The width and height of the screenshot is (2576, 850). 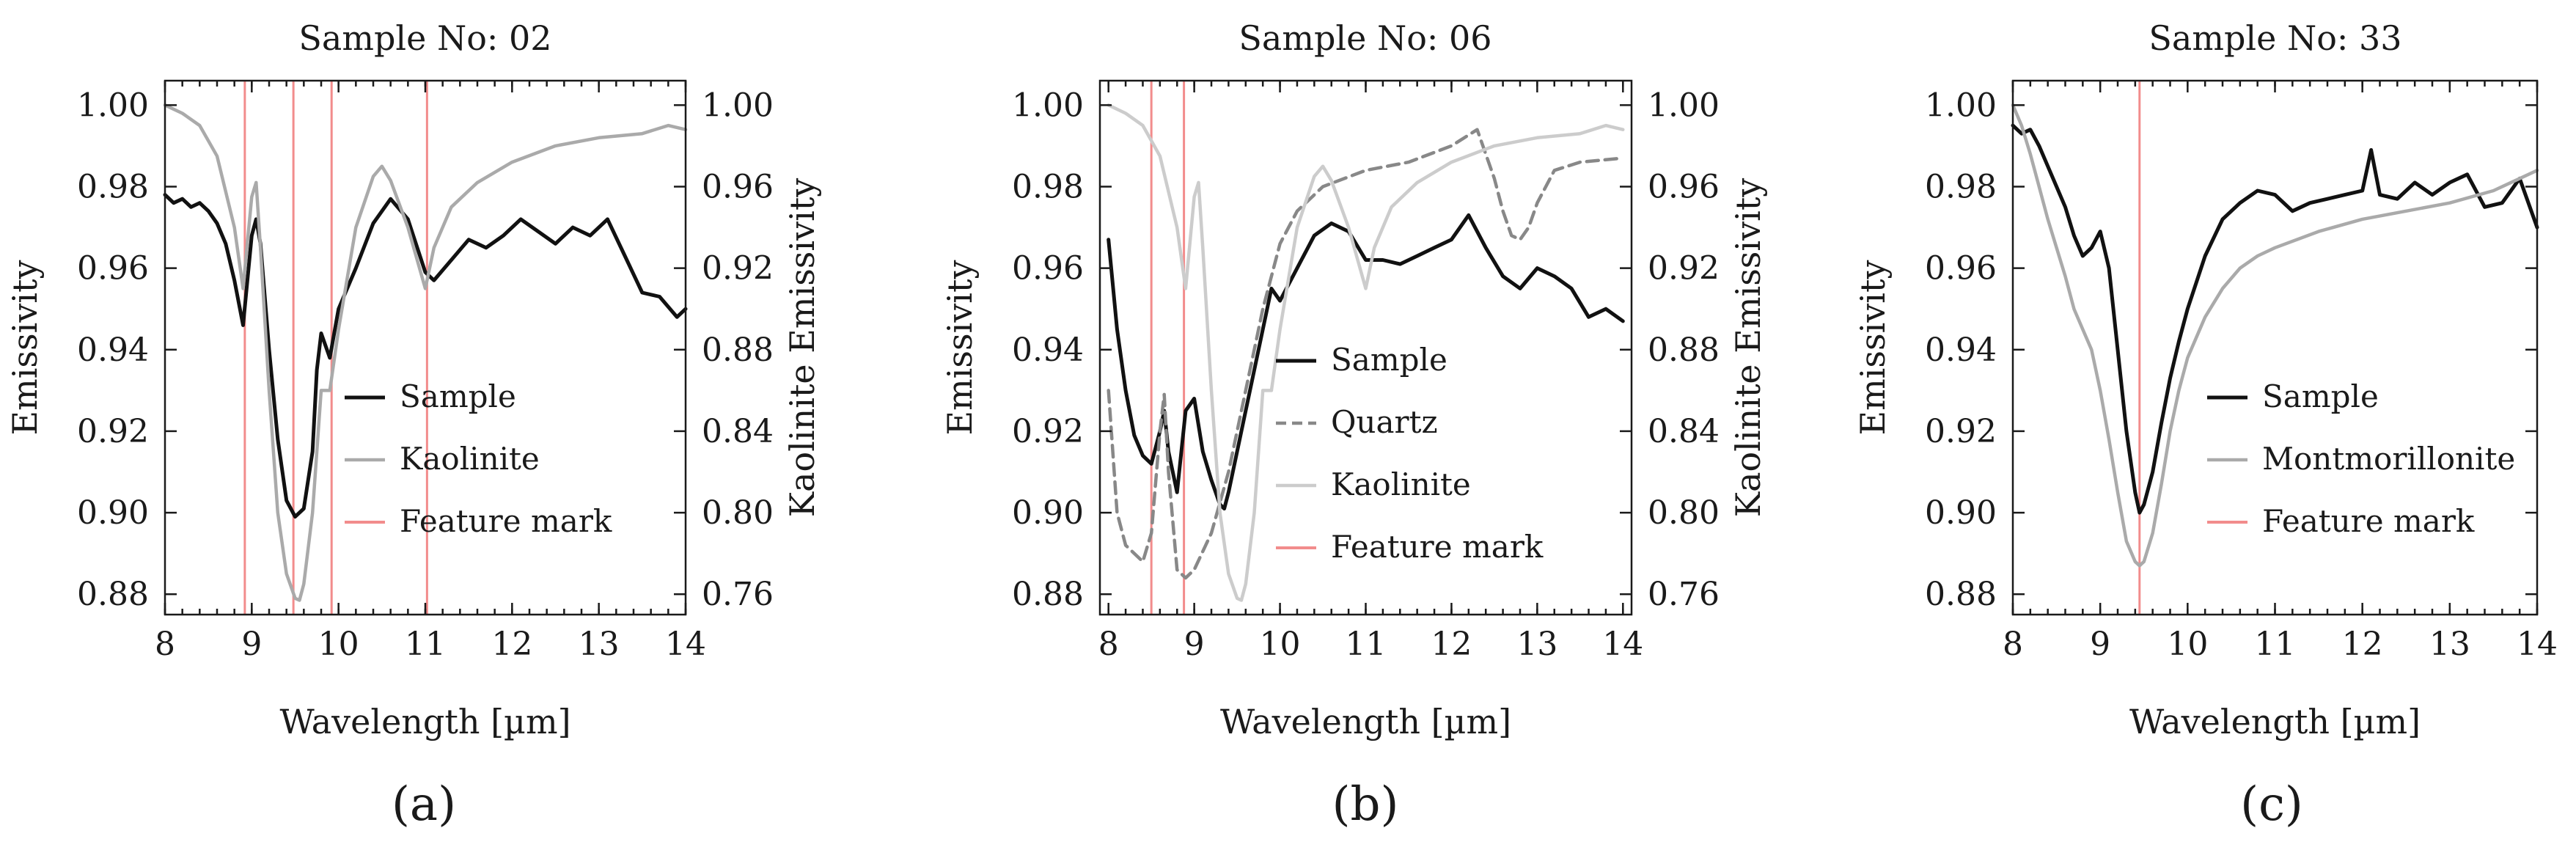 What do you see at coordinates (1410, 453) in the screenshot?
I see `legend: Sample Quartz Kaolinite Feature mark` at bounding box center [1410, 453].